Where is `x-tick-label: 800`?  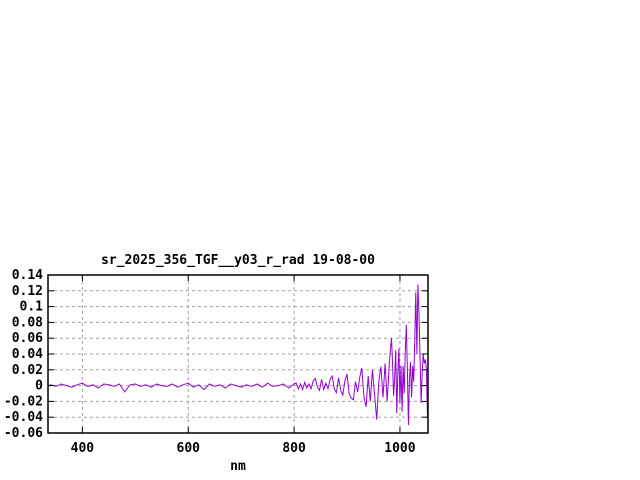 x-tick-label: 800 is located at coordinates (294, 448).